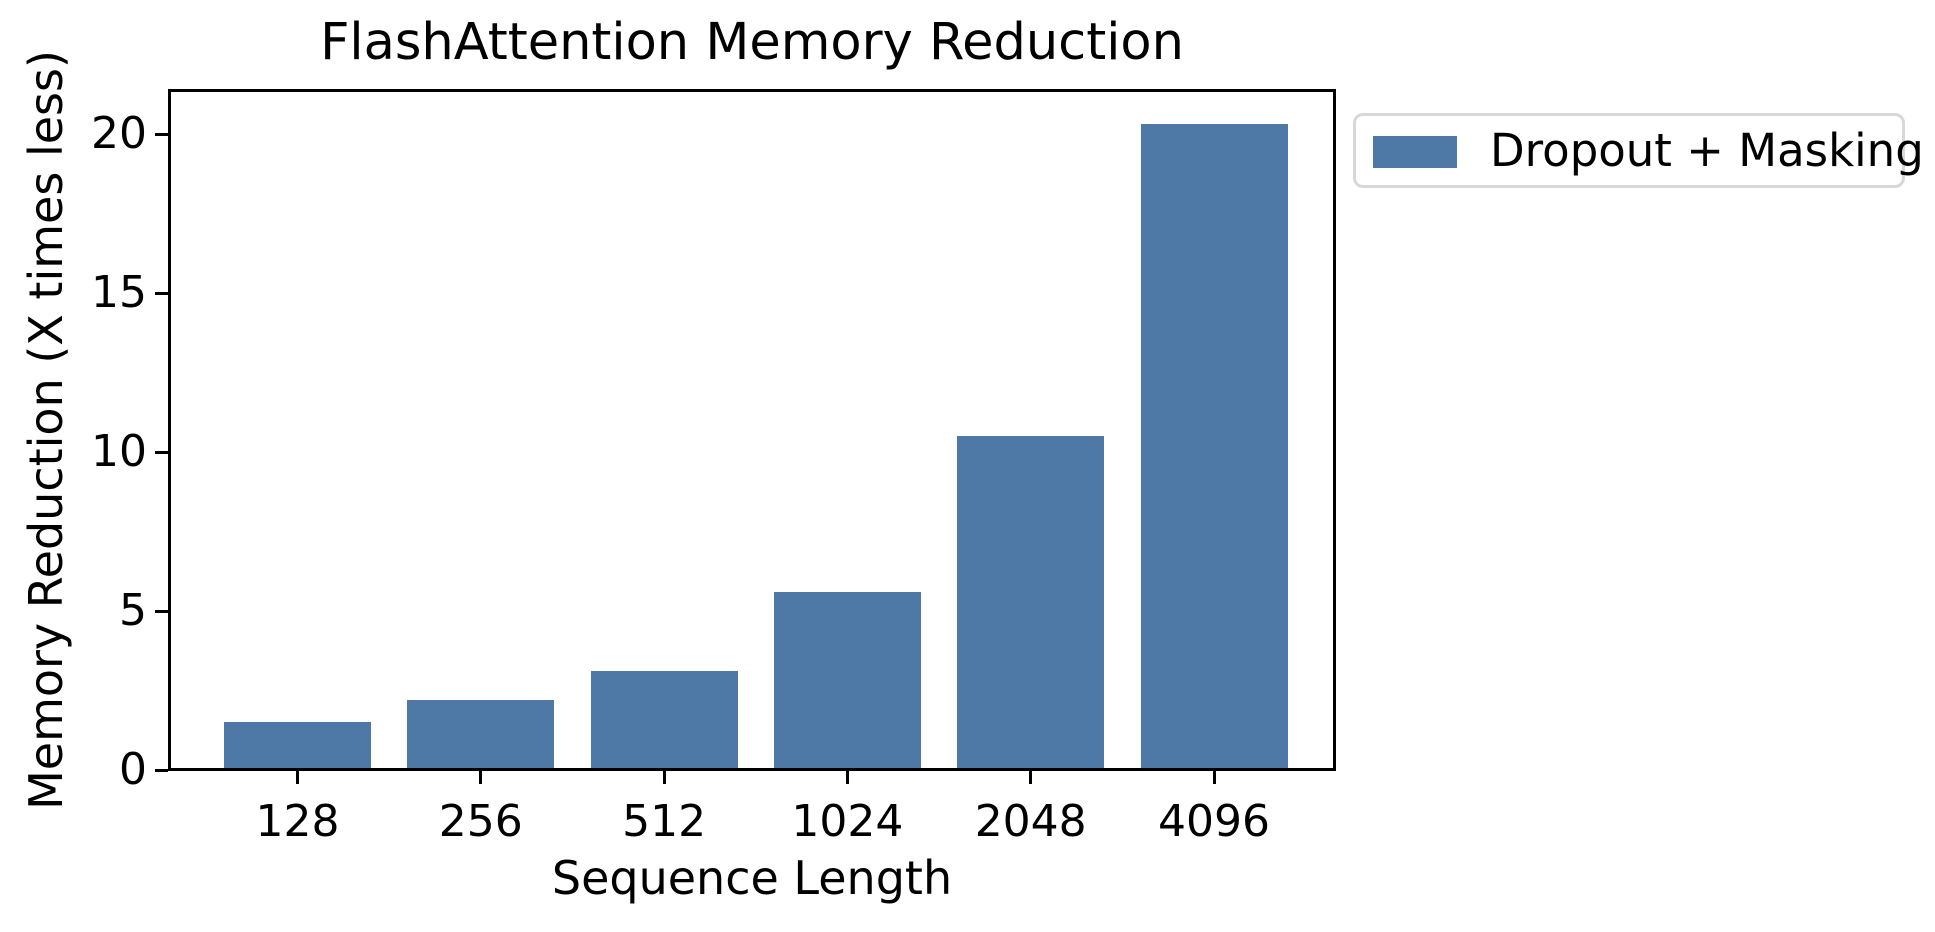  Describe the element at coordinates (1415, 152) in the screenshot. I see `legend-swatch` at that location.